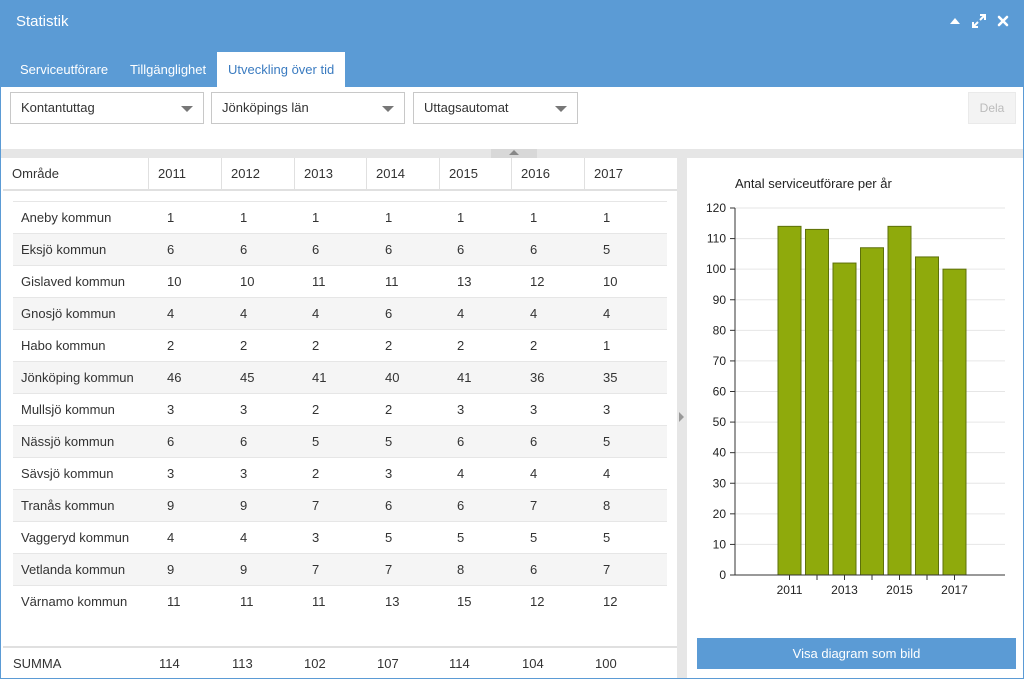 Image resolution: width=1024 pixels, height=680 pixels. Describe the element at coordinates (533, 663) in the screenshot. I see `summary-cell: 104` at that location.